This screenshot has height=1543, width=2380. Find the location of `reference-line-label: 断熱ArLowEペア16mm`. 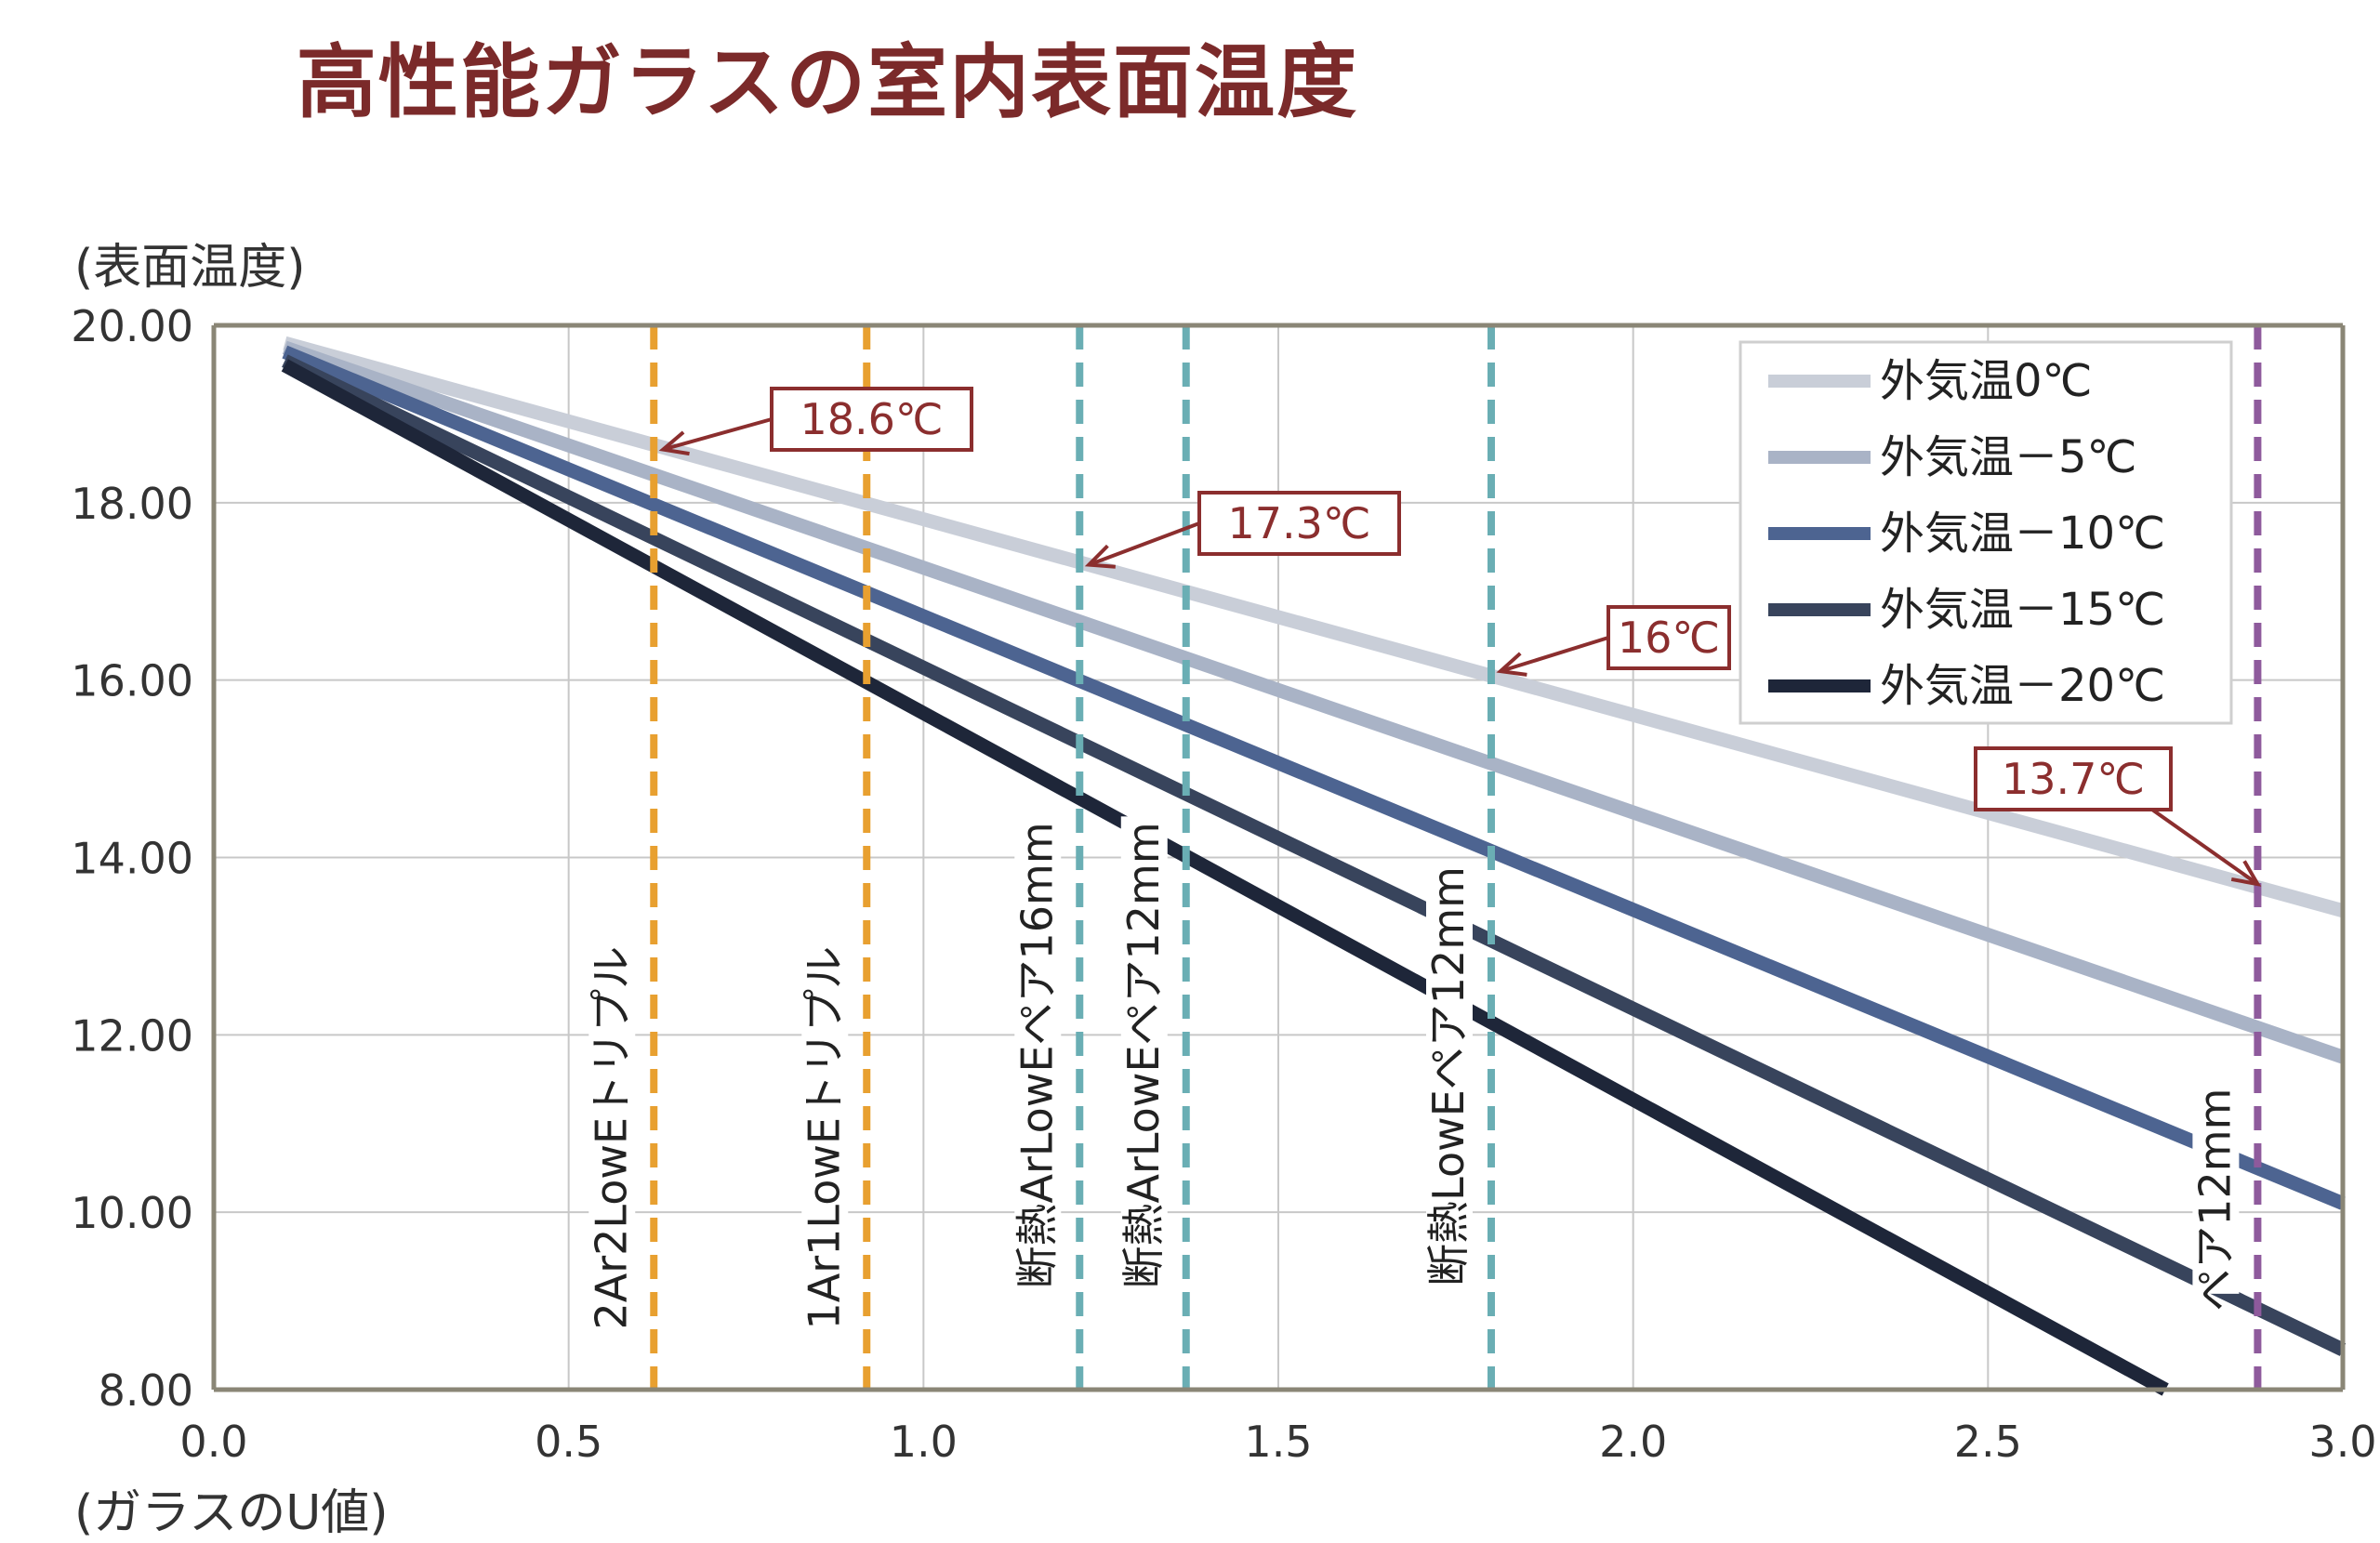

reference-line-label: 断熱ArLowEペア16mm is located at coordinates (1037, 1055).